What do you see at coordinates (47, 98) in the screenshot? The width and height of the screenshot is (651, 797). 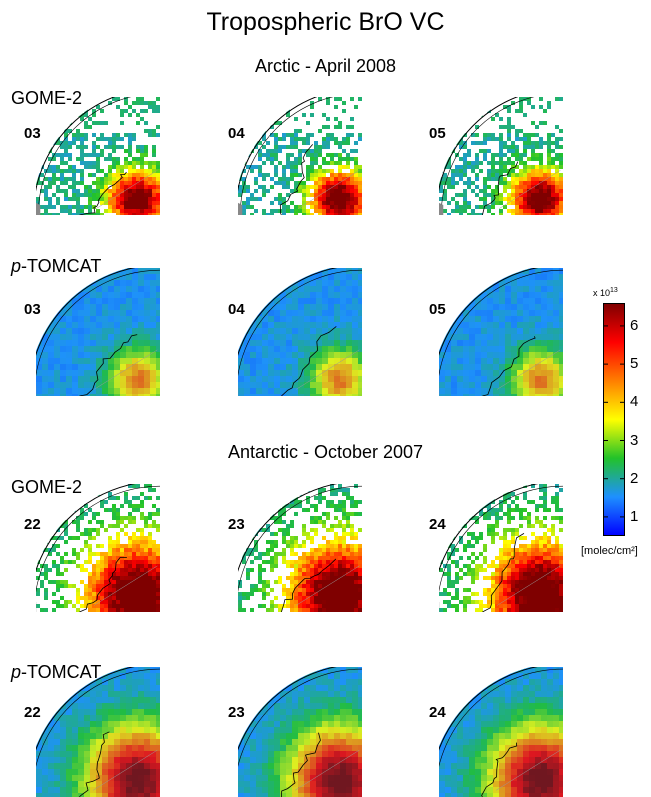 I see `row-label-arctic-gome2: GOME-2` at bounding box center [47, 98].